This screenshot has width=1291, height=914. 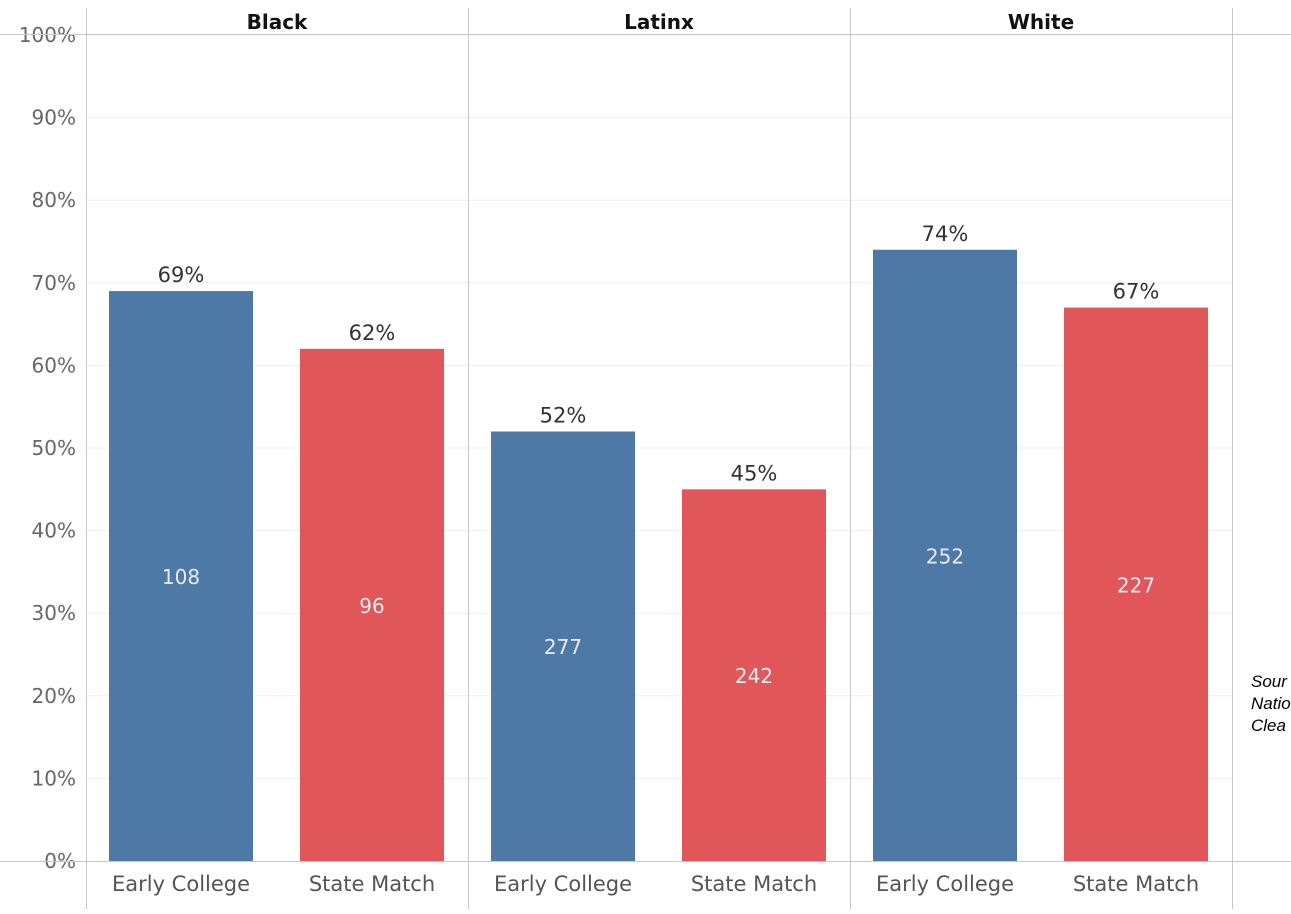 I want to click on bar-value-label: 69%, so click(x=181, y=275).